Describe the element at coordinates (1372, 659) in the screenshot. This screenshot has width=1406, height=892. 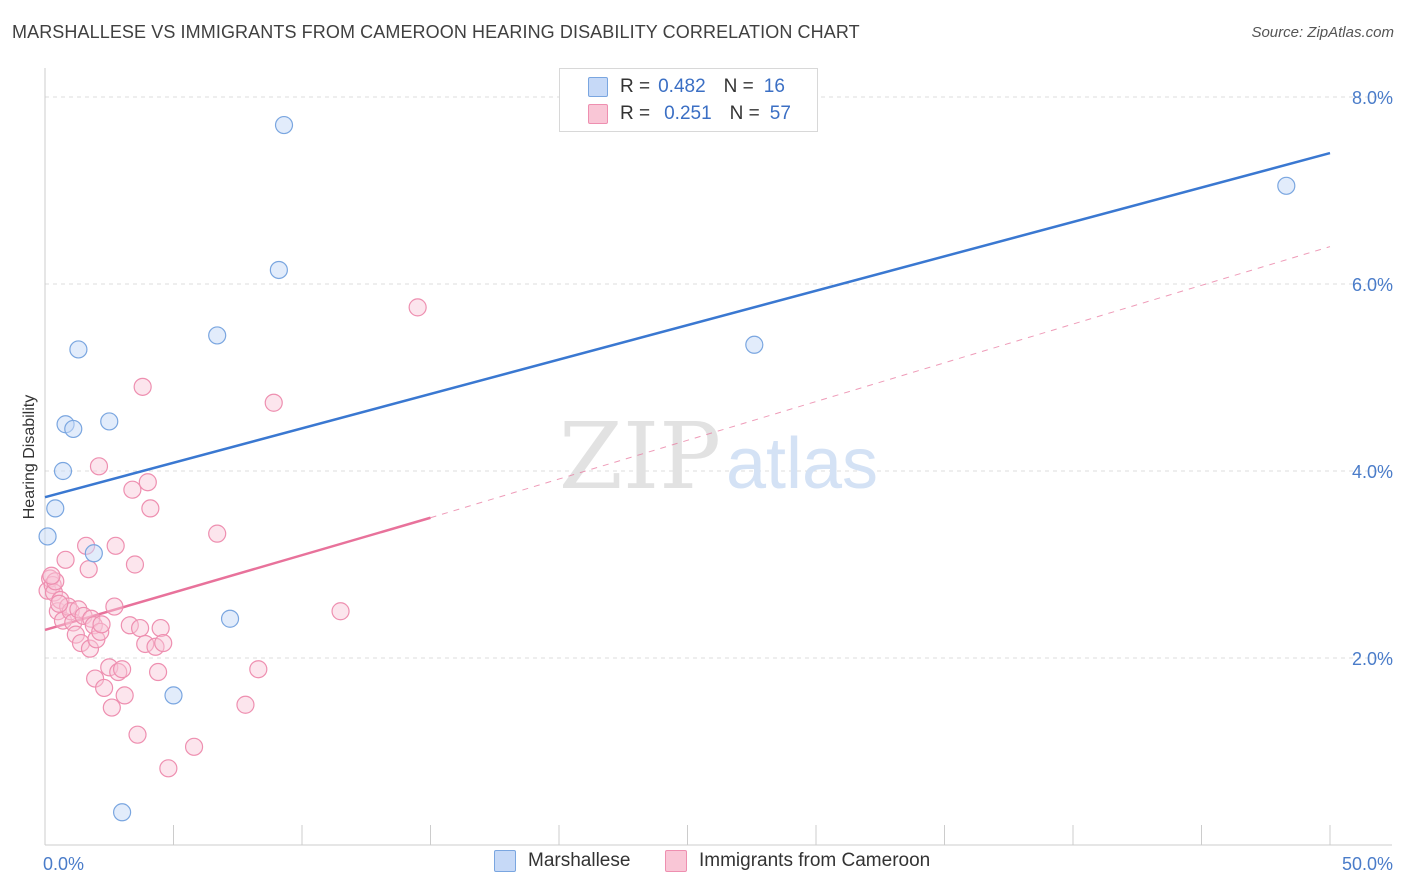
I see `y-tick-label: 2.0%` at that location.